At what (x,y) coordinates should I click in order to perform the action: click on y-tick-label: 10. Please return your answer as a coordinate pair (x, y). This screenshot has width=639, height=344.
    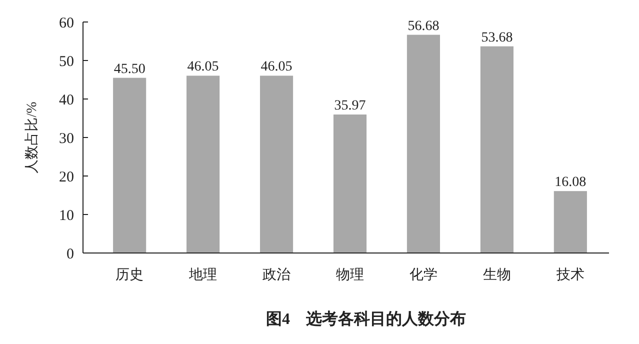
    Looking at the image, I should click on (66, 216).